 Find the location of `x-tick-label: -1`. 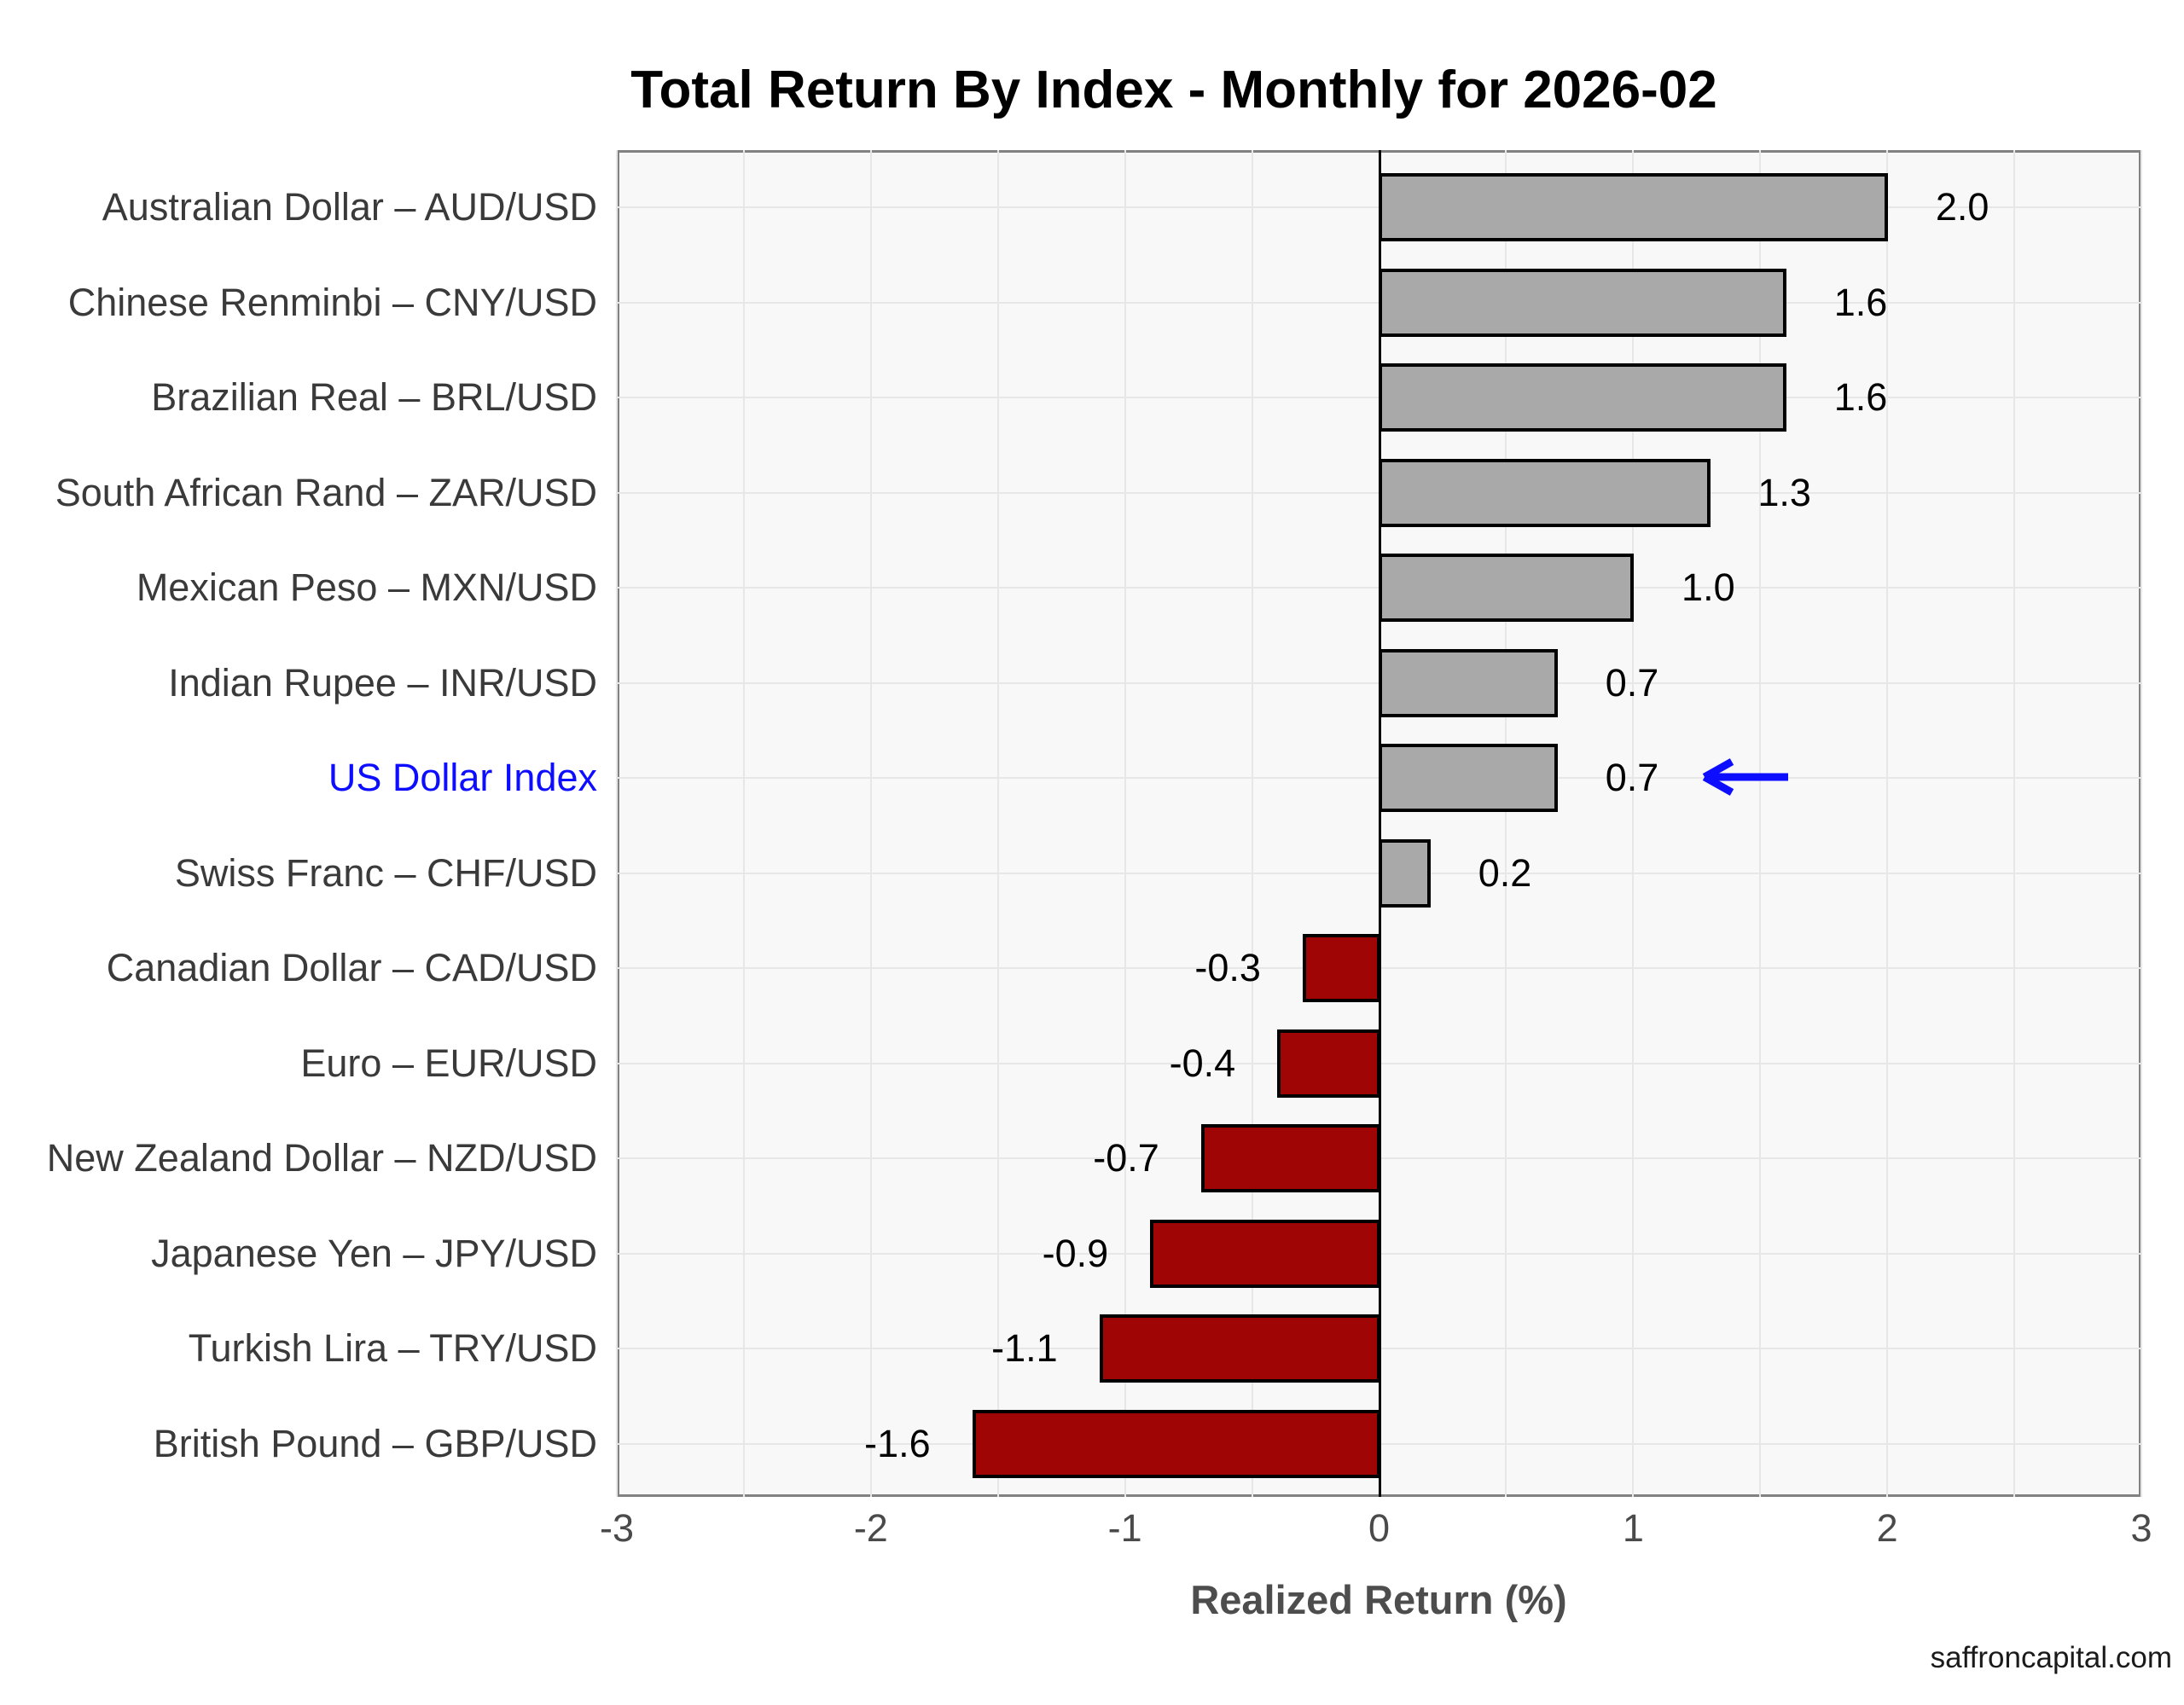

x-tick-label: -1 is located at coordinates (1124, 1528).